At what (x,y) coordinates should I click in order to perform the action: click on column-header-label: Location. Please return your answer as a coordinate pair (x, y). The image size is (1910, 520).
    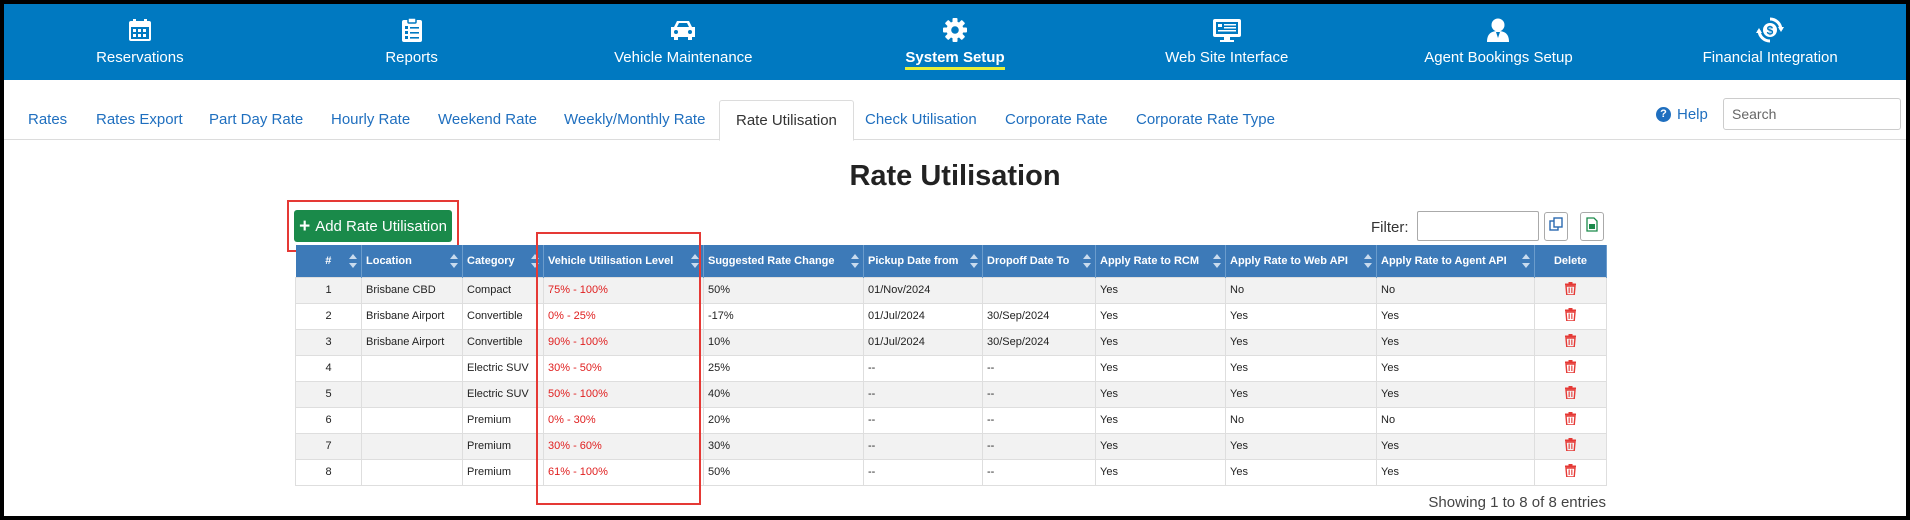
    Looking at the image, I should click on (389, 260).